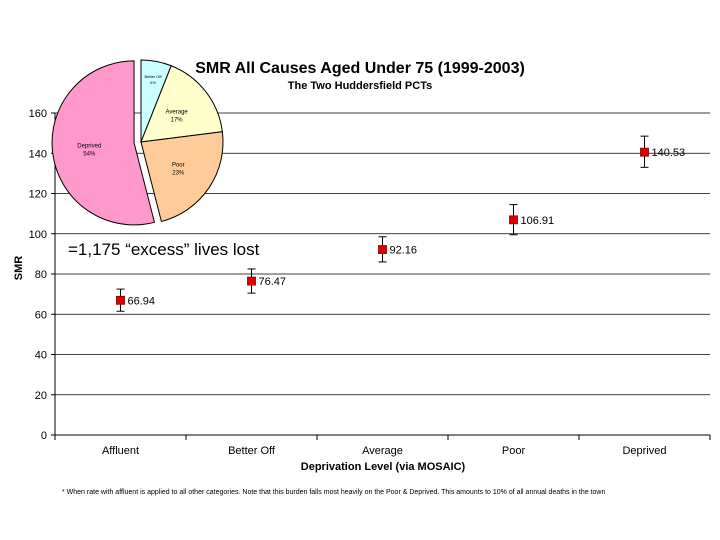 This screenshot has height=540, width=720. What do you see at coordinates (38, 114) in the screenshot?
I see `y-tick-label: 160` at bounding box center [38, 114].